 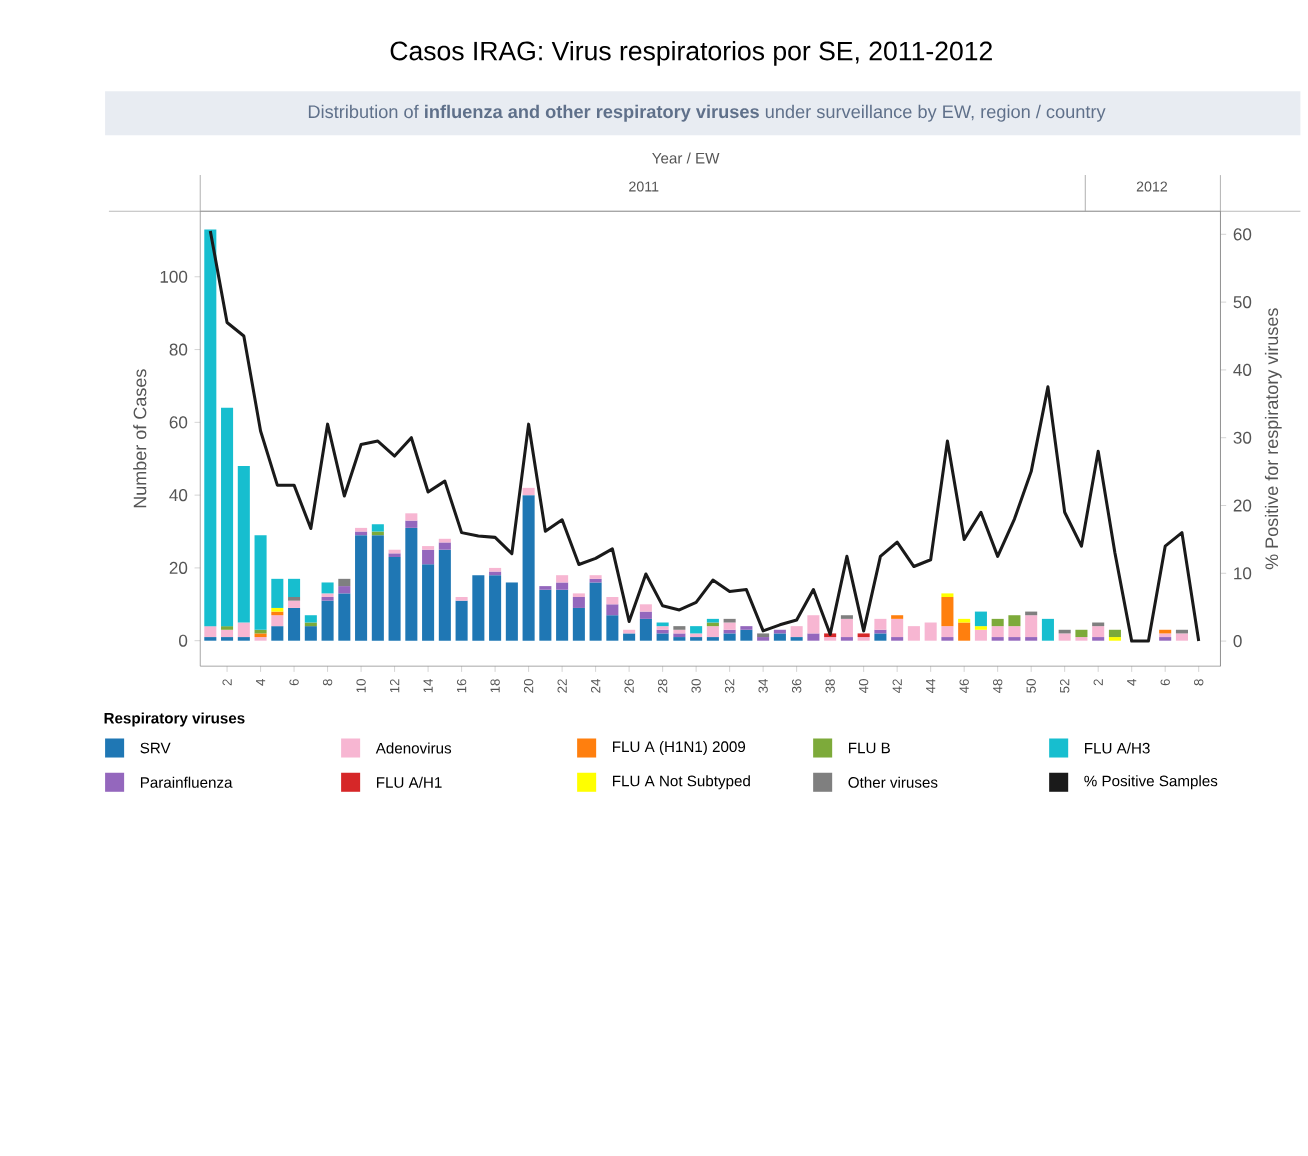 What do you see at coordinates (178, 422) in the screenshot?
I see `y-tick-label: 60` at bounding box center [178, 422].